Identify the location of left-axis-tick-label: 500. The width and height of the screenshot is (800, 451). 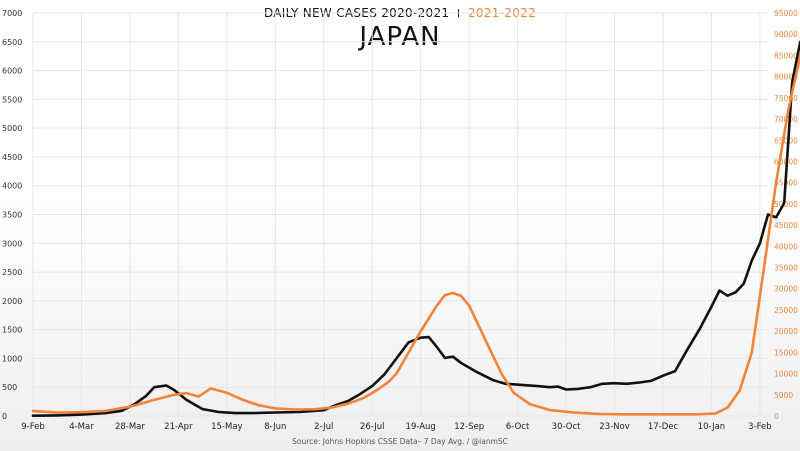
(9, 387).